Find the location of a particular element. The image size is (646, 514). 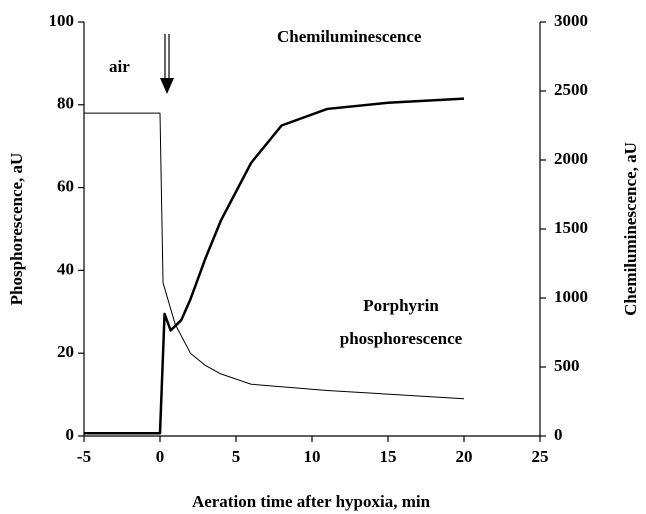

y2-tick-label: 3000 is located at coordinates (571, 20).